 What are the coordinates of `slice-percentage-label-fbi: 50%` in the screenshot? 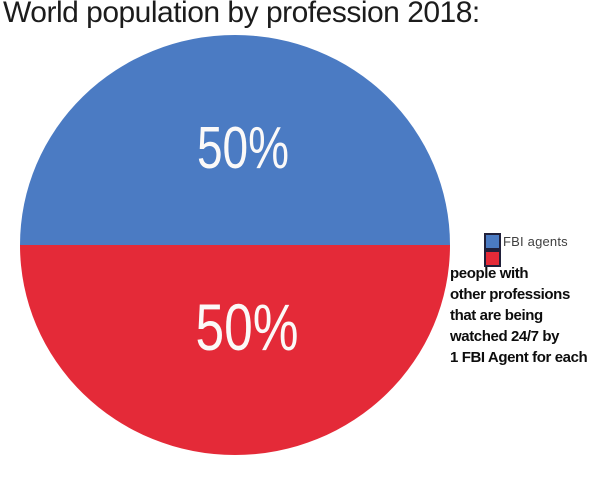 It's located at (243, 148).